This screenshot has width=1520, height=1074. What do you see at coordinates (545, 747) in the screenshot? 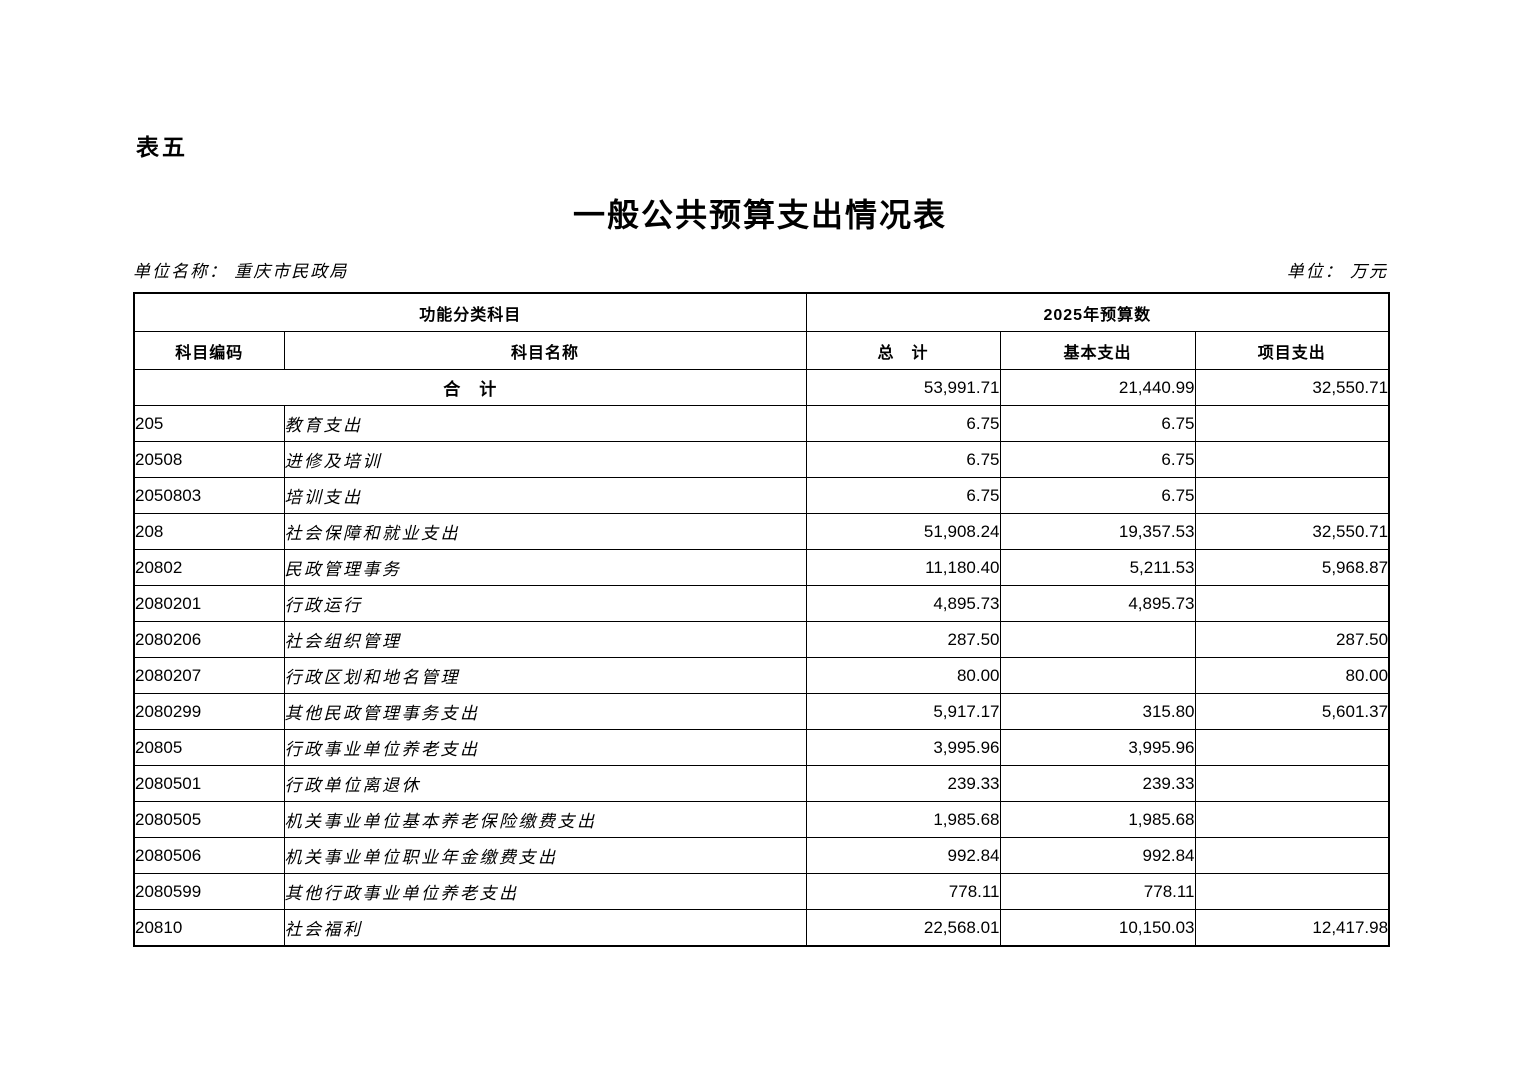
I see `cell-name: 行政事业单位养老支出` at bounding box center [545, 747].